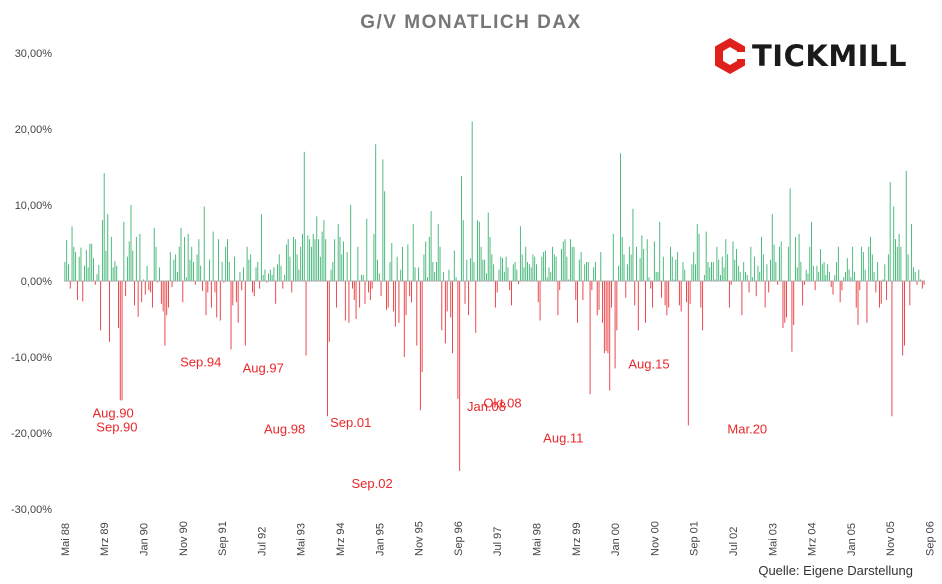 The image size is (942, 584). I want to click on annotation-label: Aug.97, so click(263, 368).